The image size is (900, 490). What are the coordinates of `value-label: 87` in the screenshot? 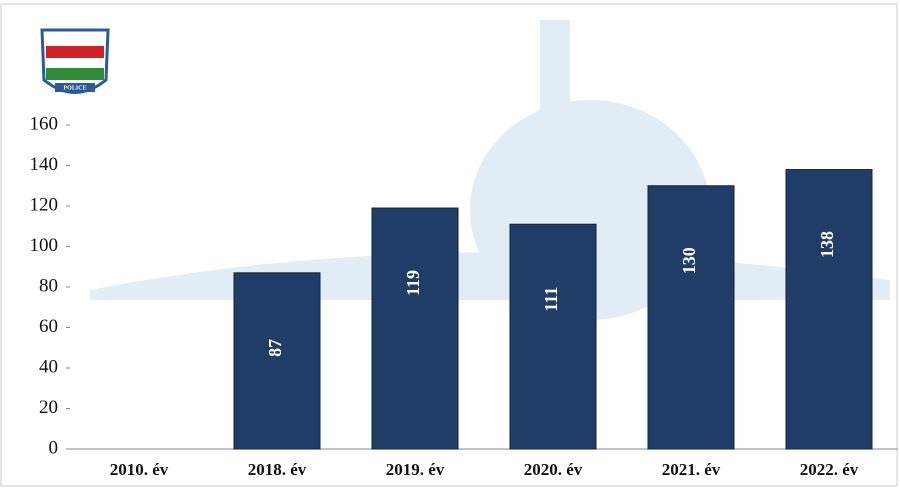 It's located at (275, 348).